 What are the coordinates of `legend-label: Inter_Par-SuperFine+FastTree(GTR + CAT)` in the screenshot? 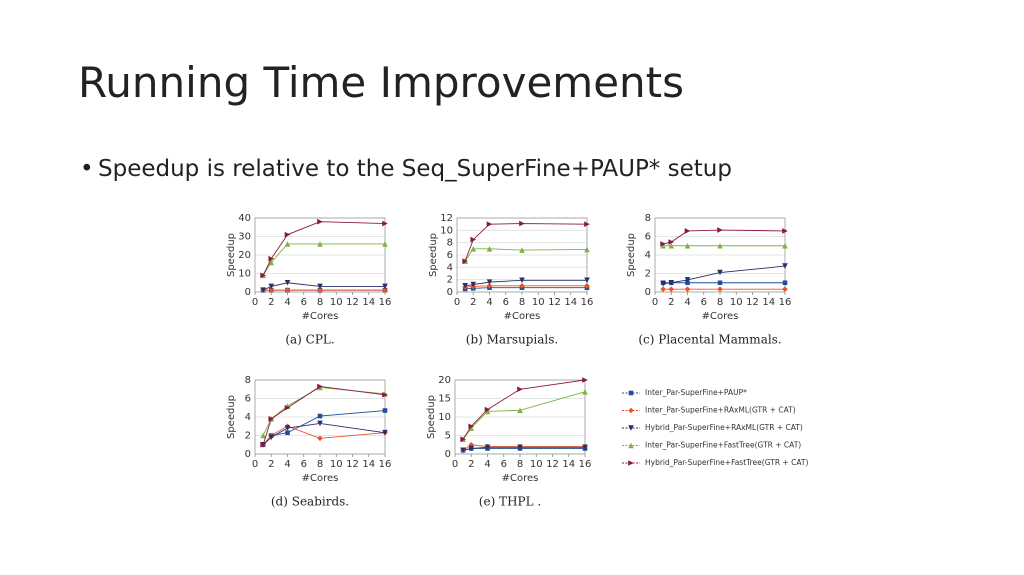 It's located at (723, 445).